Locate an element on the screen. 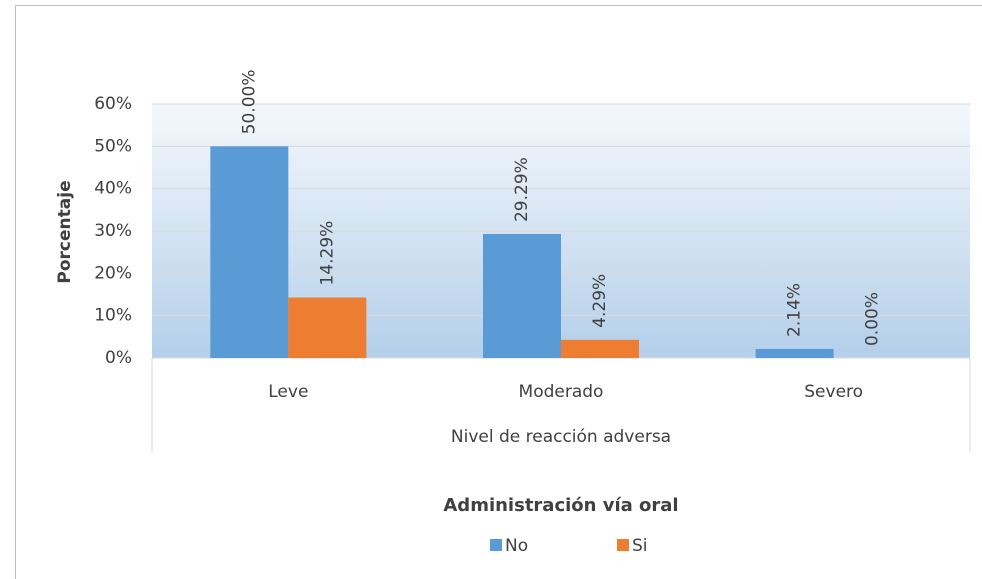  legend-label: Si is located at coordinates (640, 546).